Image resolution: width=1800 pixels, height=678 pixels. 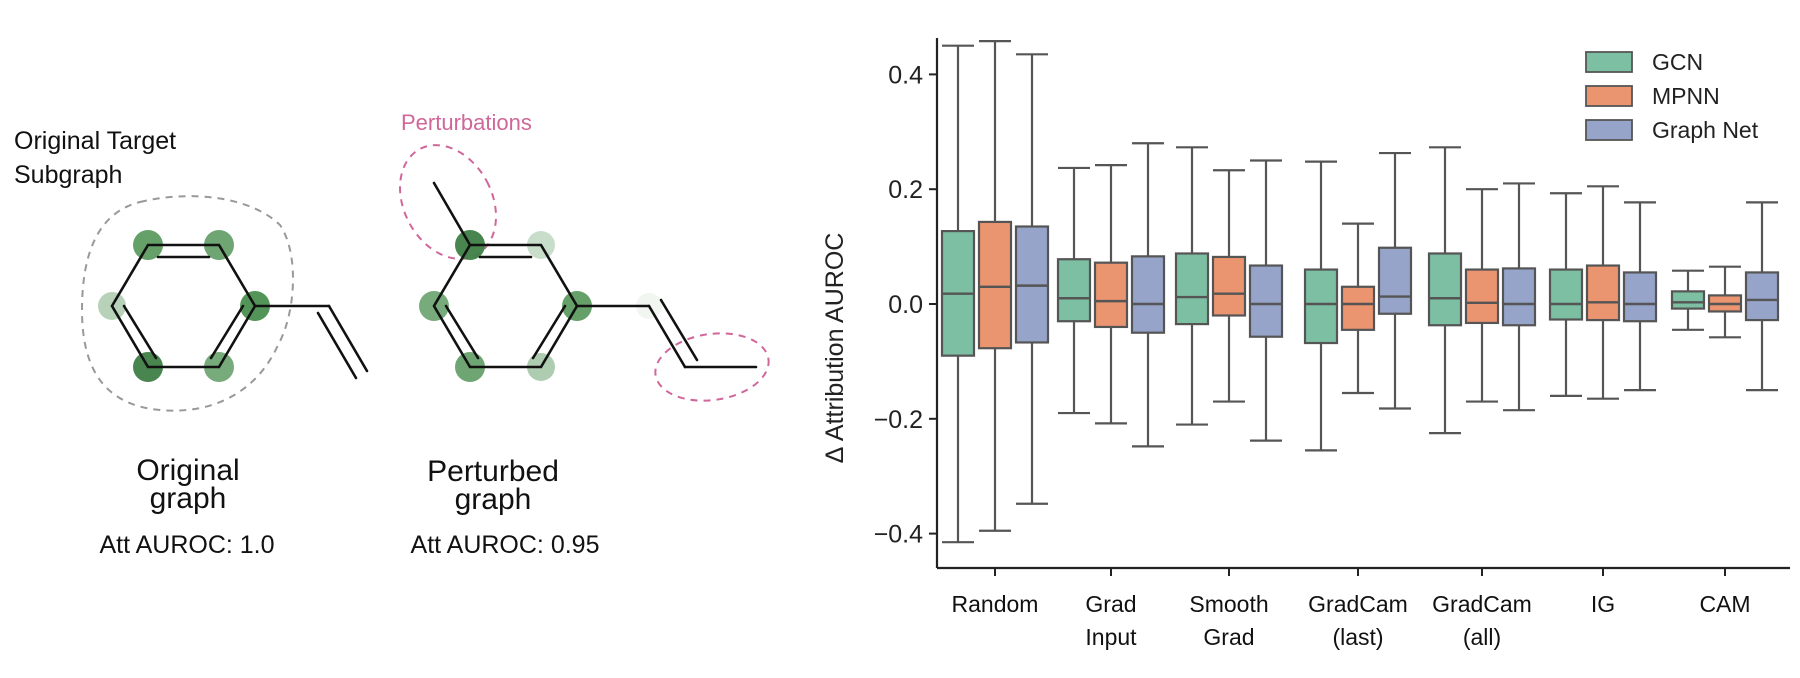 What do you see at coordinates (1677, 62) in the screenshot?
I see `legend-entry: GCN` at bounding box center [1677, 62].